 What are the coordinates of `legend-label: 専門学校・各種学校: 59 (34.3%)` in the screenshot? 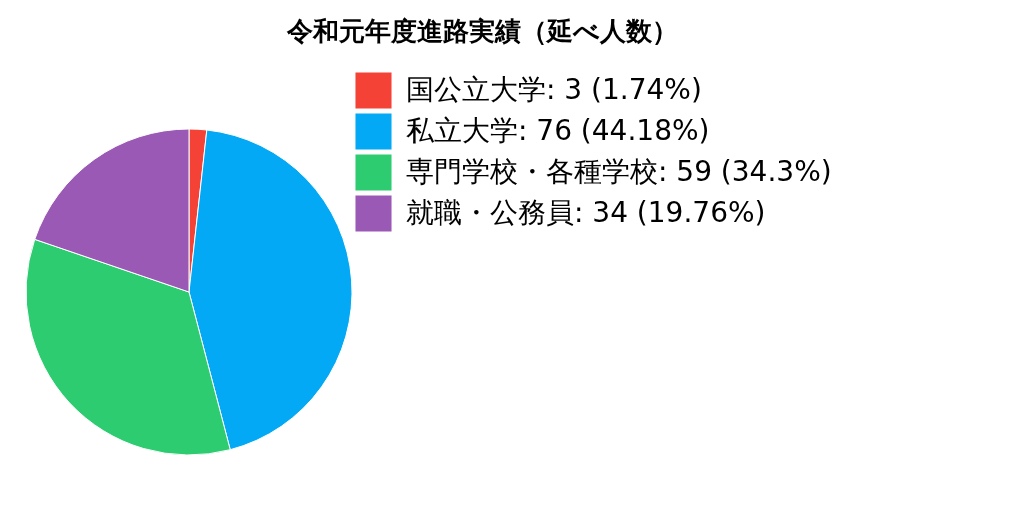 It's located at (619, 171).